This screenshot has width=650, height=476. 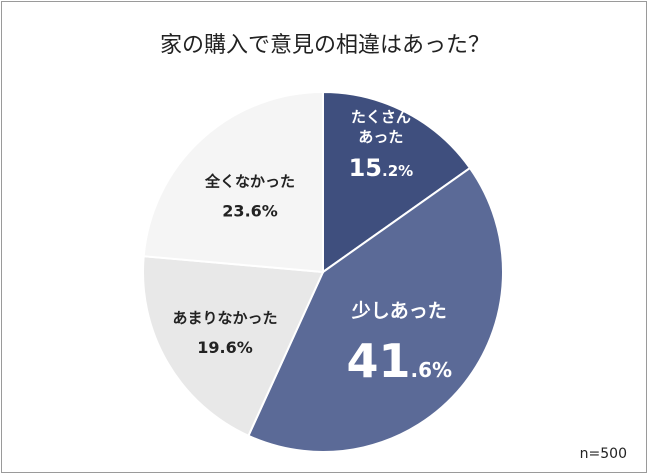 I want to click on slice-value-amari-nakatta: 19.6%, so click(x=225, y=347).